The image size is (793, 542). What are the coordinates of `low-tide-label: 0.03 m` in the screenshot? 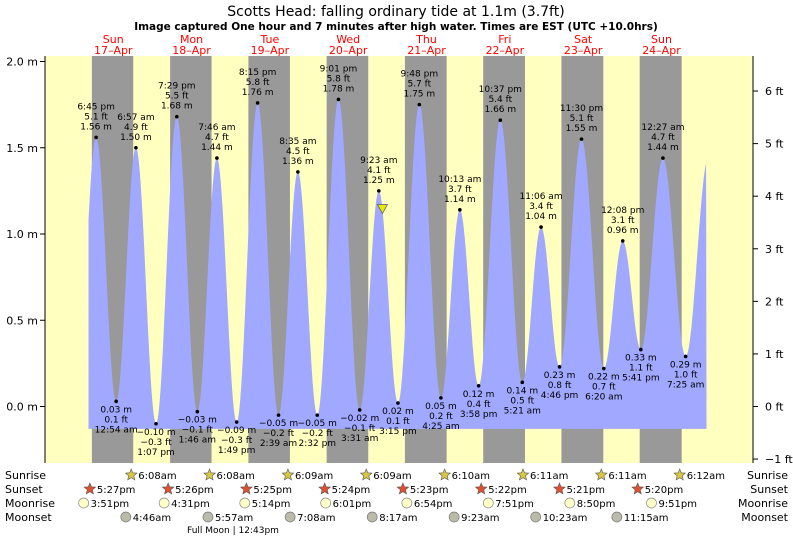 It's located at (116, 410).